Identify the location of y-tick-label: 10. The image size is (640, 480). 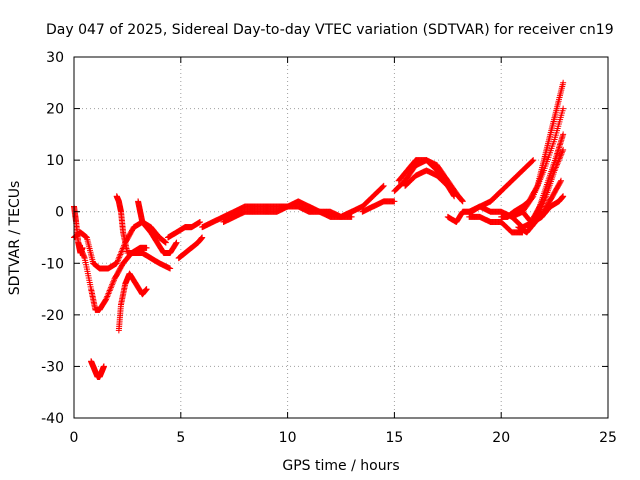
(55, 161).